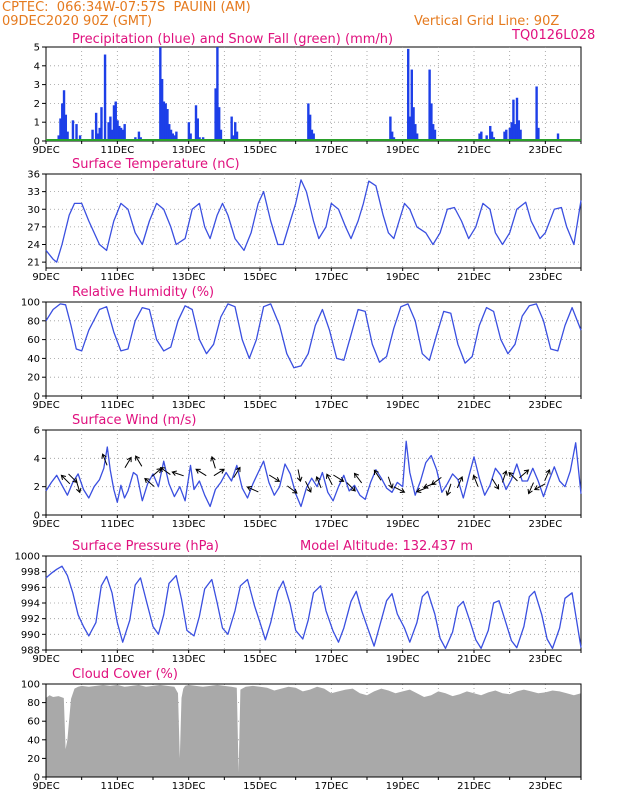  What do you see at coordinates (30, 635) in the screenshot?
I see `y-tick-label: 990` at bounding box center [30, 635].